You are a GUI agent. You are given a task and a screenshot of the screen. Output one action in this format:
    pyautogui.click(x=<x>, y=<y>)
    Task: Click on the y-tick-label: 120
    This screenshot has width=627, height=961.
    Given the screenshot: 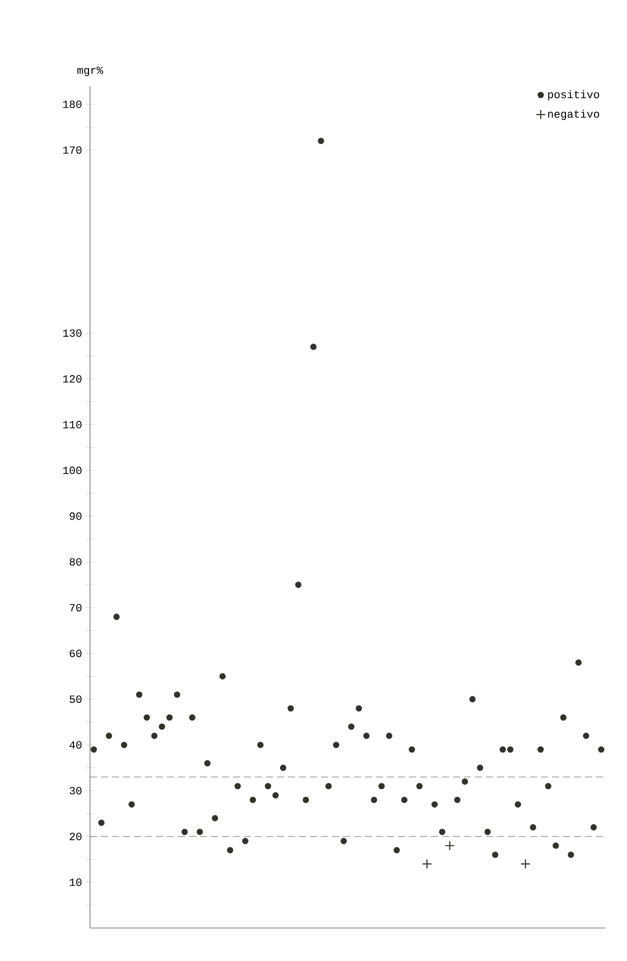 What is the action you would take?
    pyautogui.click(x=72, y=379)
    